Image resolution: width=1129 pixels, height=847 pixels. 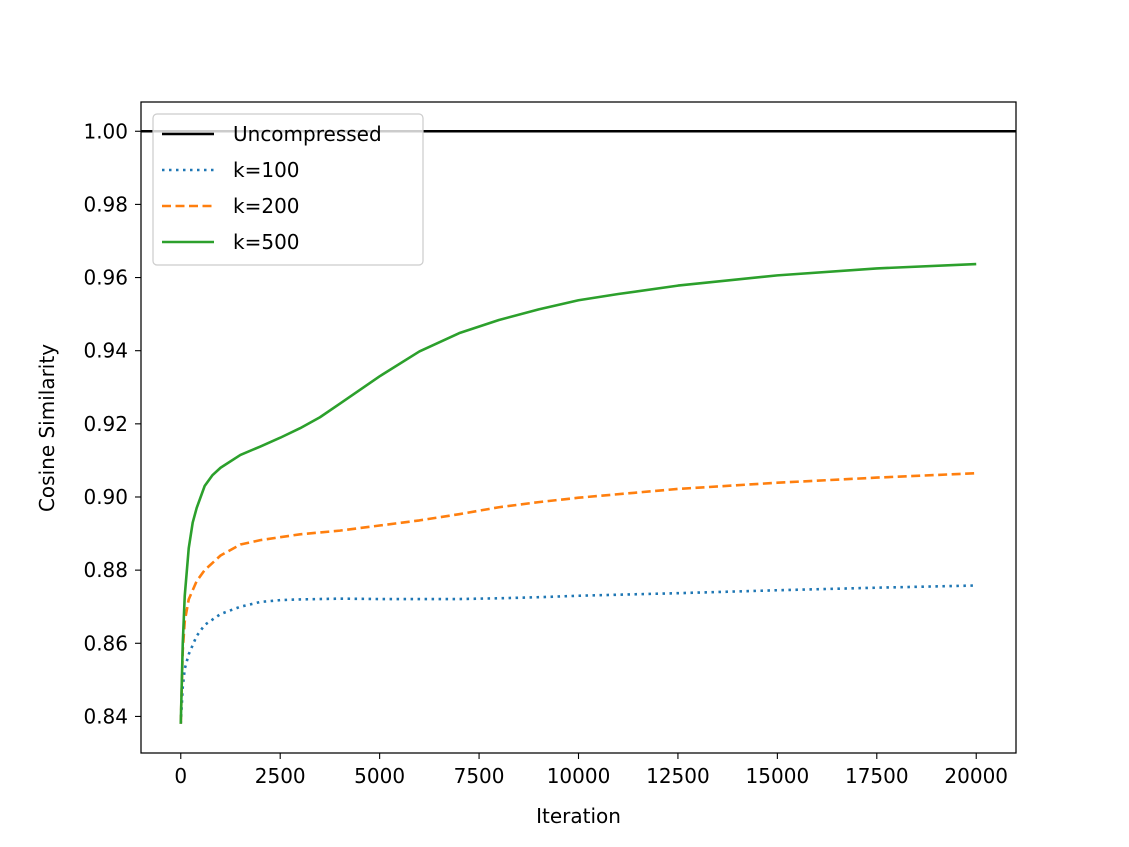 I want to click on y-tick-label: 0.84, so click(x=105, y=716).